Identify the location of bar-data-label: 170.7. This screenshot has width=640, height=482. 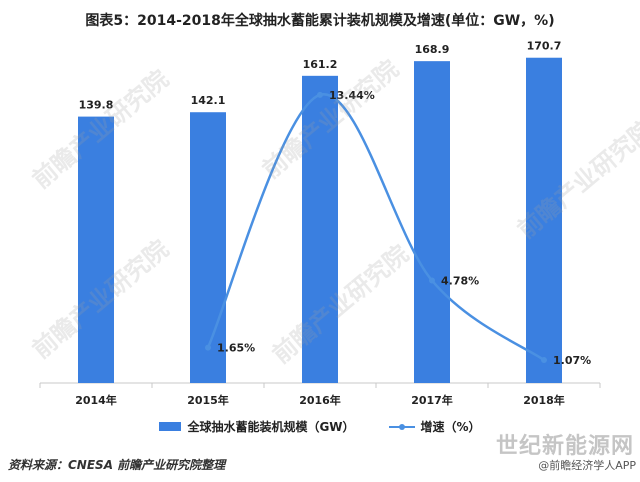
(544, 46).